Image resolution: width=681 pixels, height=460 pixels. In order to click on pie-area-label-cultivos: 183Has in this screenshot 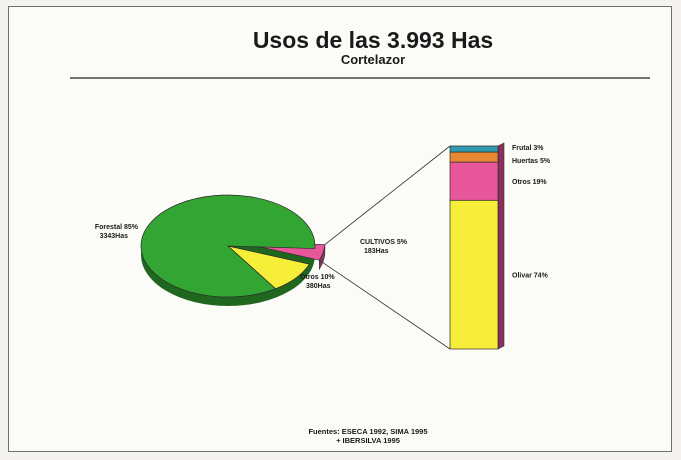, I will do `click(376, 251)`.